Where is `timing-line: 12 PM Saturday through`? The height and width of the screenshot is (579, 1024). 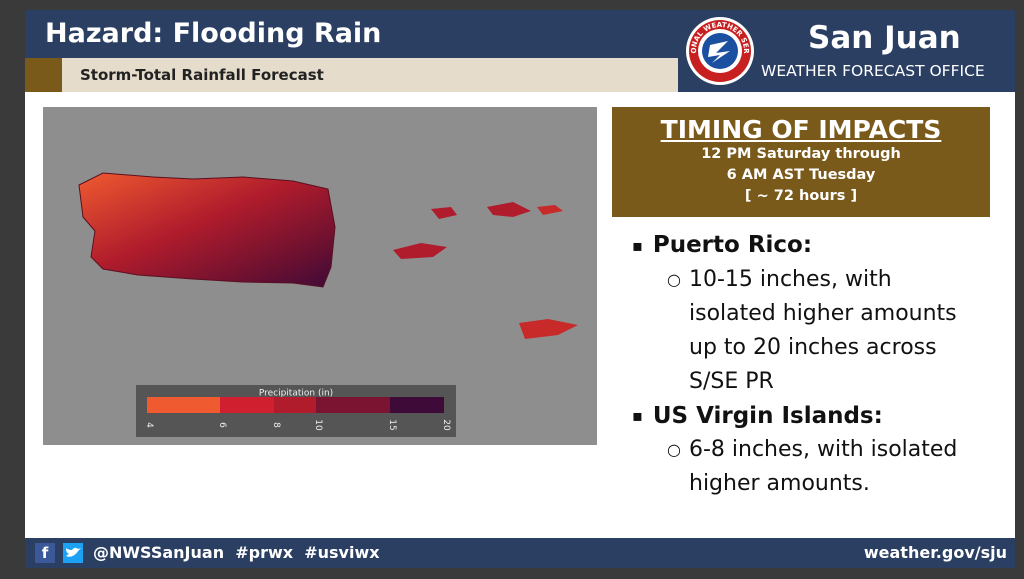 timing-line: 12 PM Saturday through is located at coordinates (801, 154).